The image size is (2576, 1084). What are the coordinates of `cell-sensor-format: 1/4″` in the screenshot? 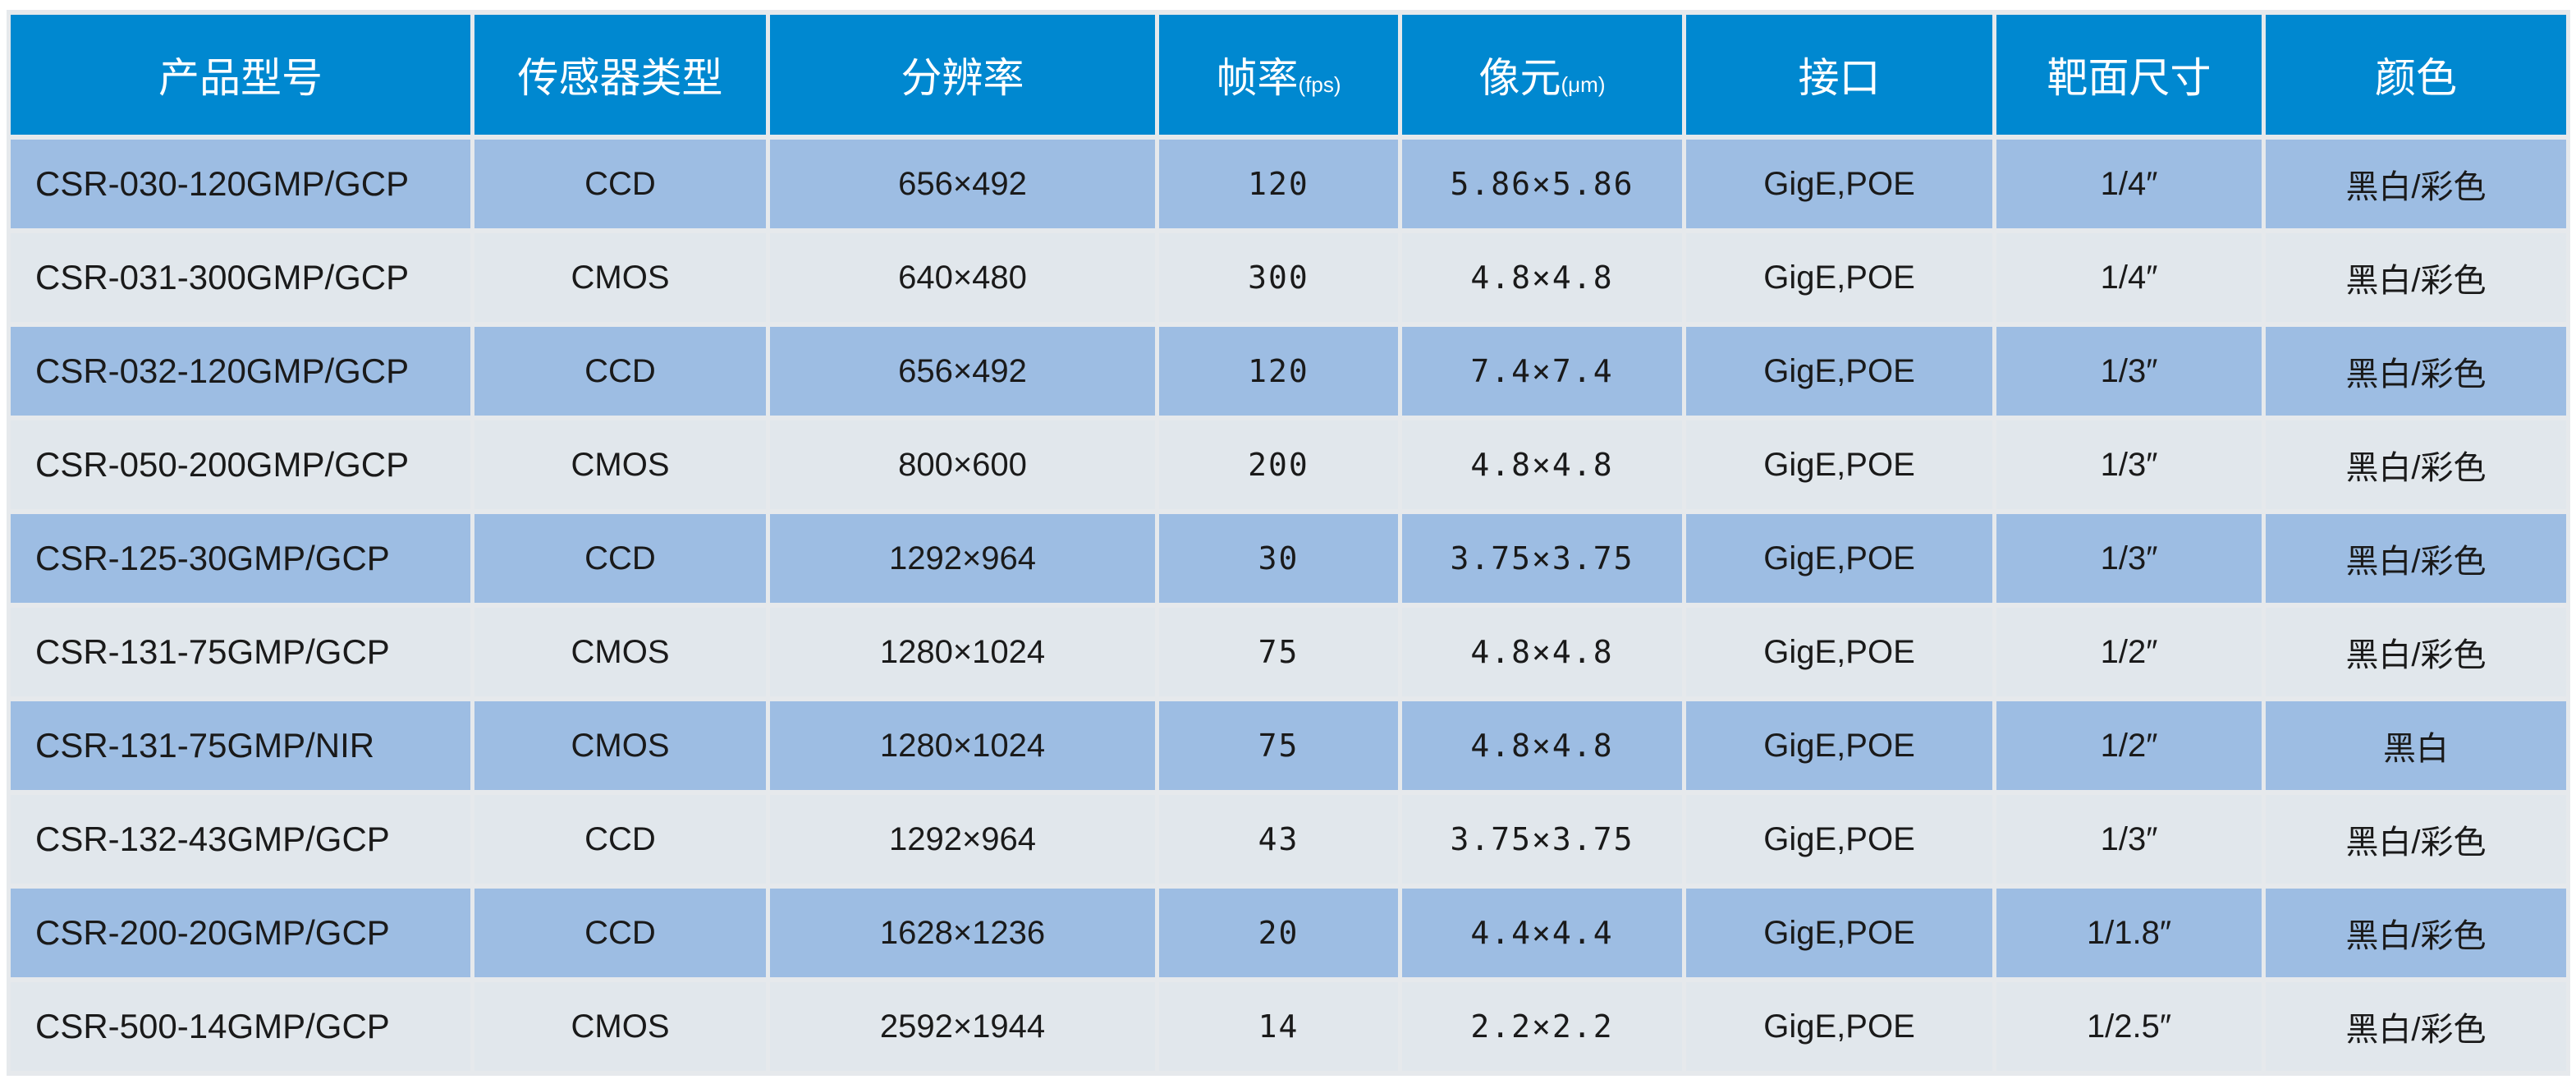 It's located at (2129, 184).